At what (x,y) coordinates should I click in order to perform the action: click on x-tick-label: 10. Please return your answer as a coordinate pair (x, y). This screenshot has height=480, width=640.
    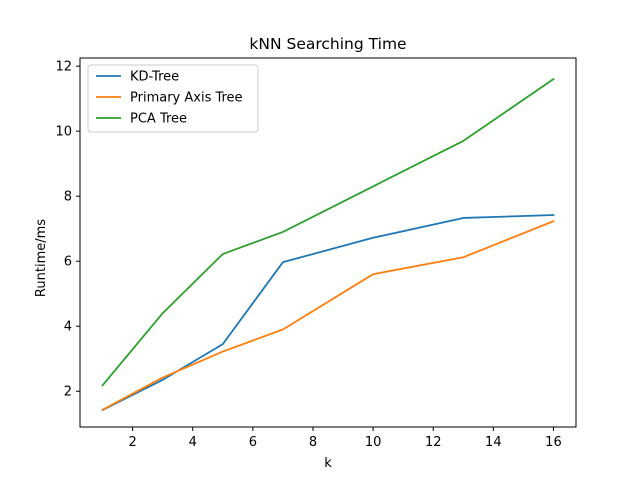
    Looking at the image, I should click on (373, 442).